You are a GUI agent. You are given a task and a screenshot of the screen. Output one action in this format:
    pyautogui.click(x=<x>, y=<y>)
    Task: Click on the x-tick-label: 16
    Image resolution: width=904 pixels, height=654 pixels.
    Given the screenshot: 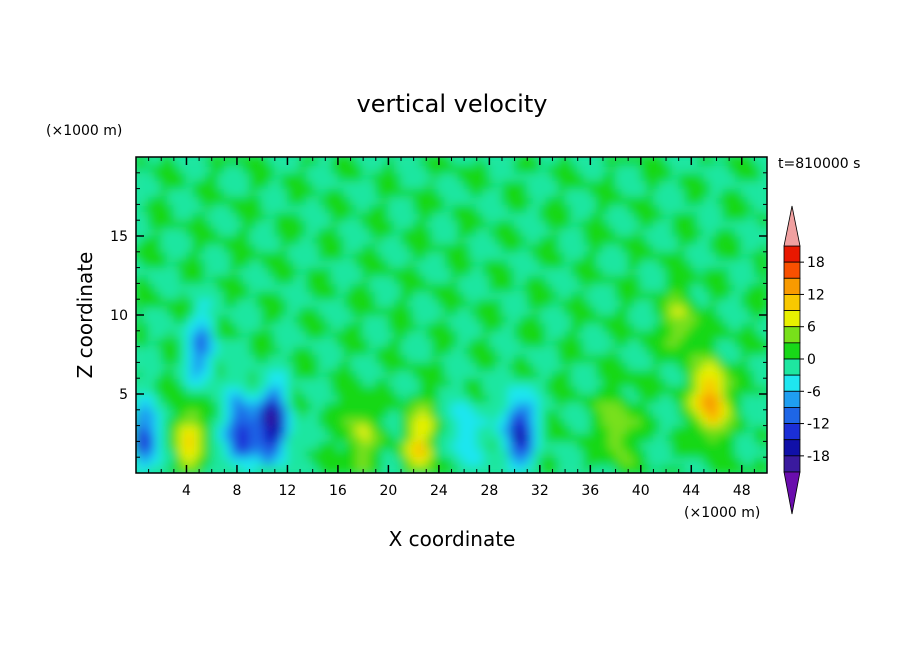 What is the action you would take?
    pyautogui.click(x=338, y=491)
    